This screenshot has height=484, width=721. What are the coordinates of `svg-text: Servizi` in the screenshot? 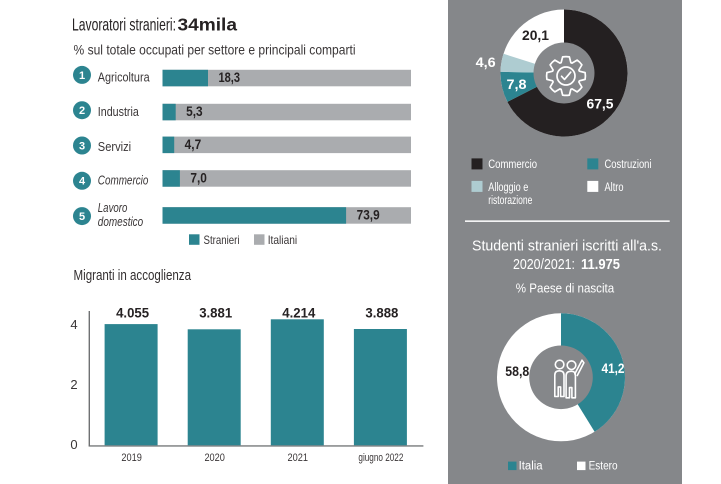 It's located at (114, 146).